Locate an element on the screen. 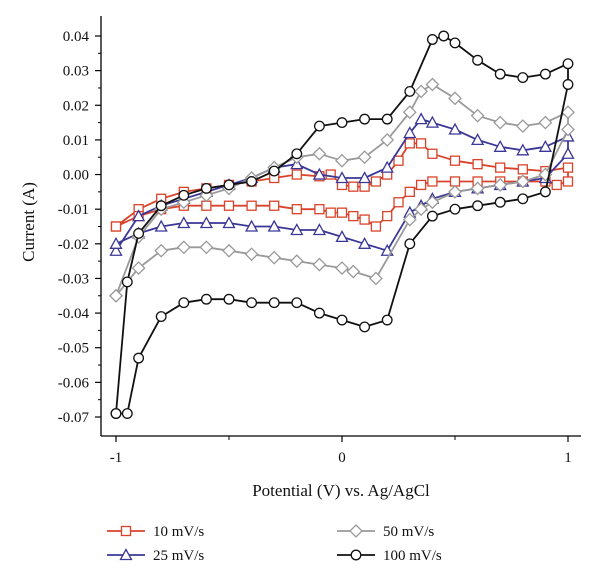 The height and width of the screenshot is (588, 600). y-axis-label: Current (A) is located at coordinates (28, 222).